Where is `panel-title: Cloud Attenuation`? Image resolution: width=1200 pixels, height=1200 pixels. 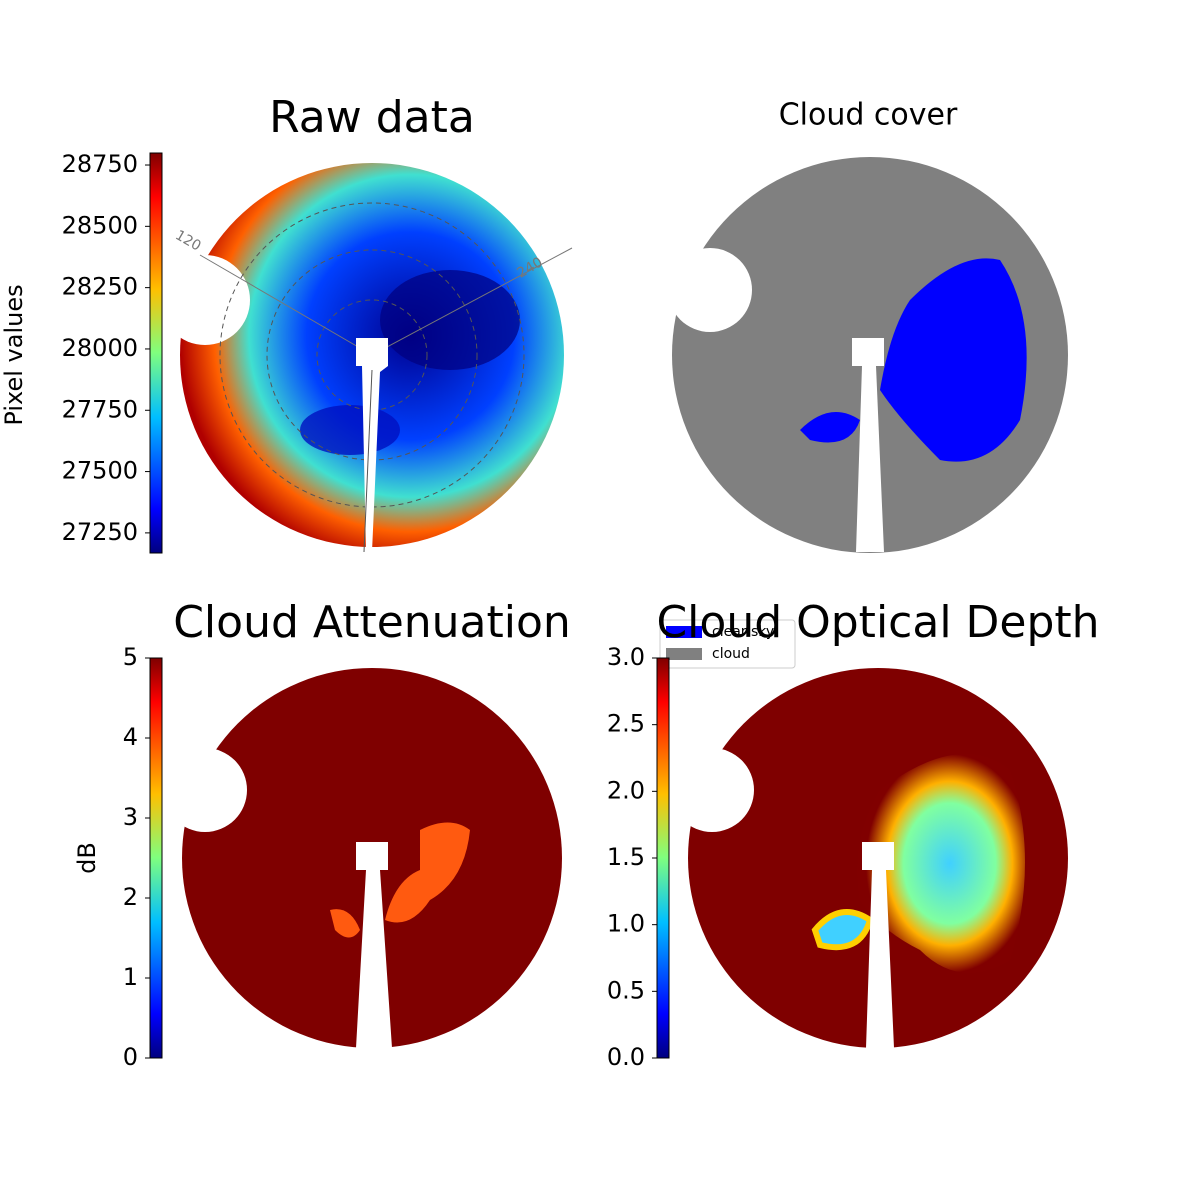 panel-title: Cloud Attenuation is located at coordinates (372, 622).